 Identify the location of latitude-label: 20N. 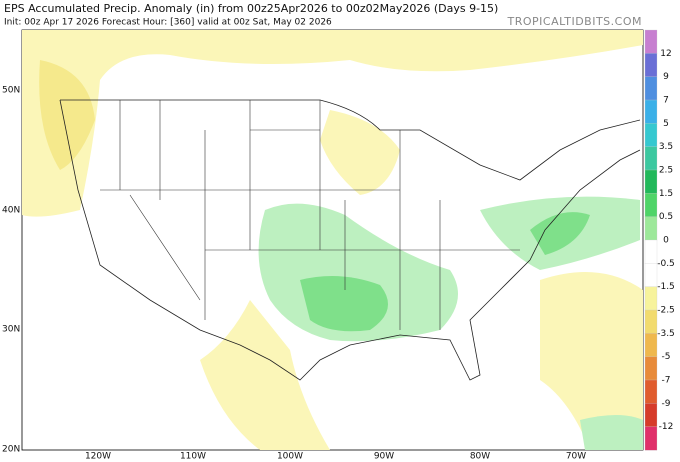
(11, 450).